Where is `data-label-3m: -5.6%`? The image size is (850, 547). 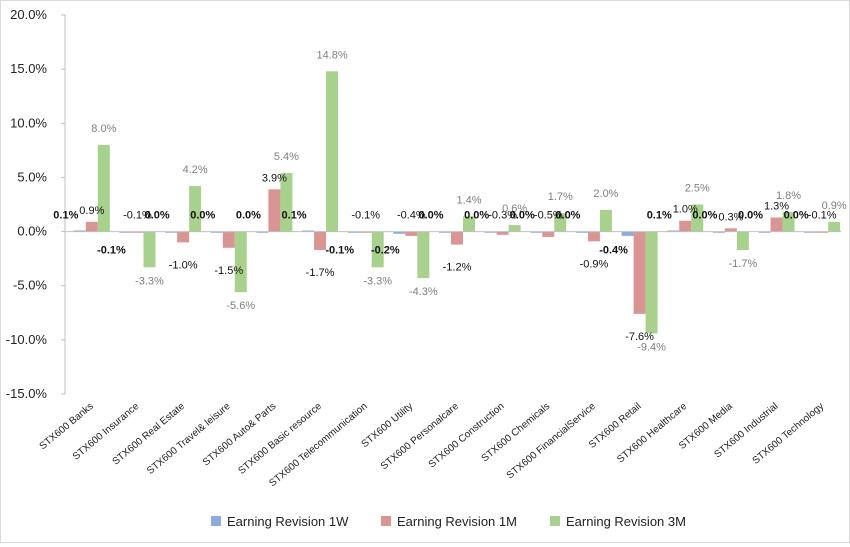 data-label-3m: -5.6% is located at coordinates (240, 306).